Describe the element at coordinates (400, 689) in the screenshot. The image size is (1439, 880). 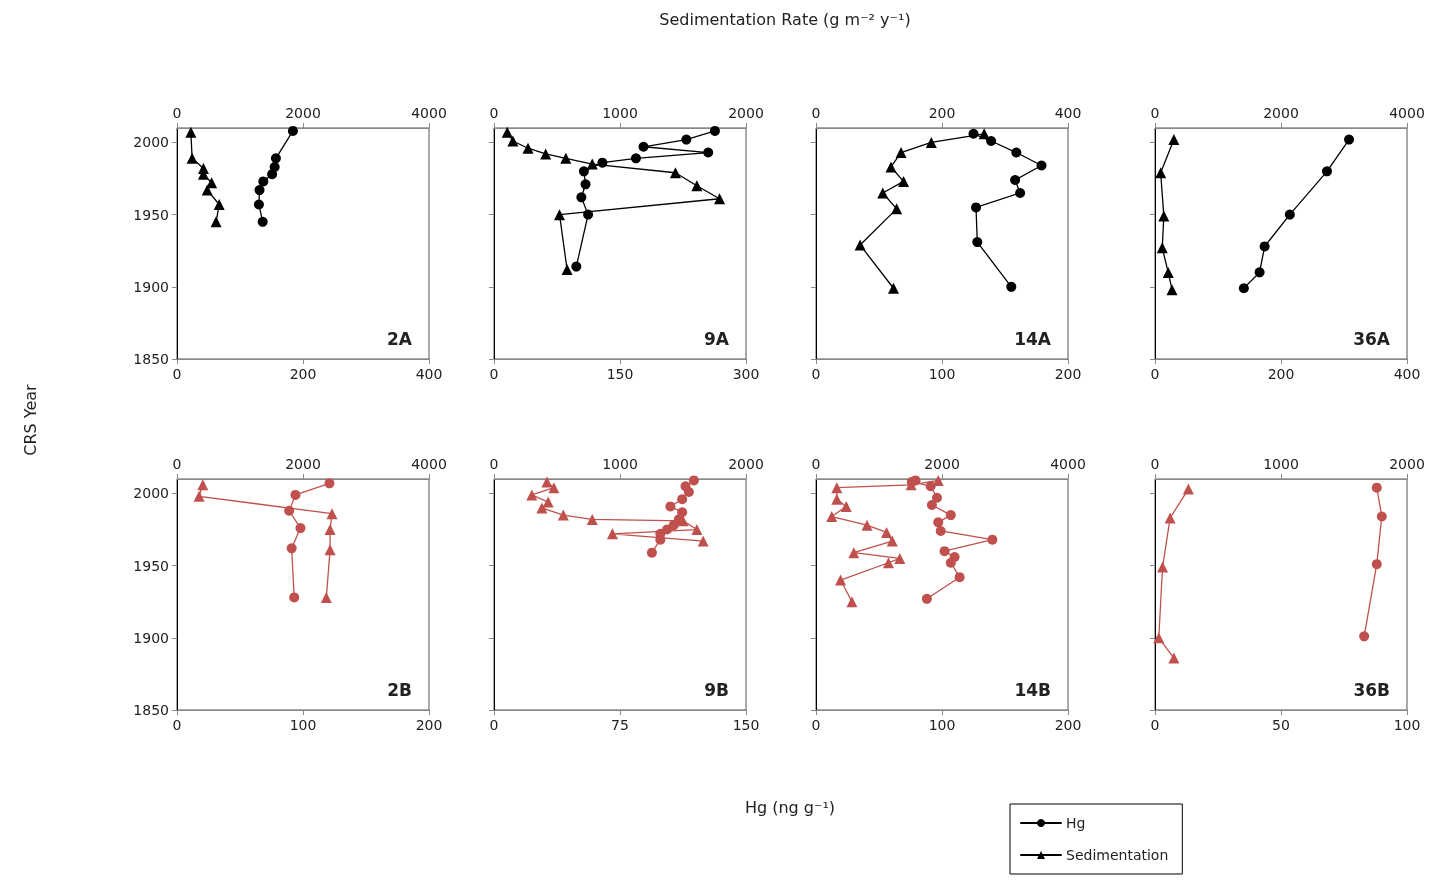
I see `text: 2B` at that location.